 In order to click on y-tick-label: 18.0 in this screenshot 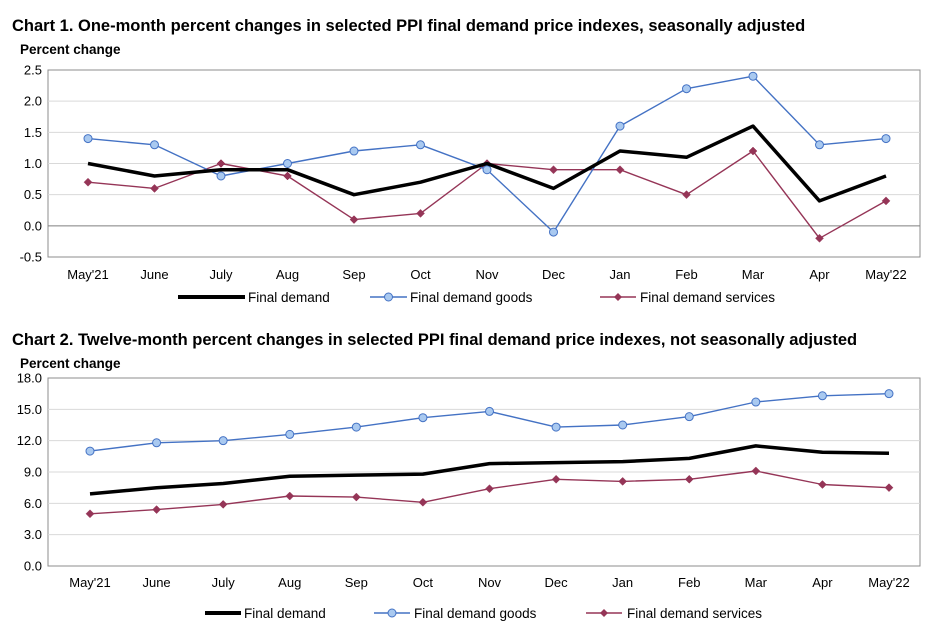, I will do `click(29, 378)`.